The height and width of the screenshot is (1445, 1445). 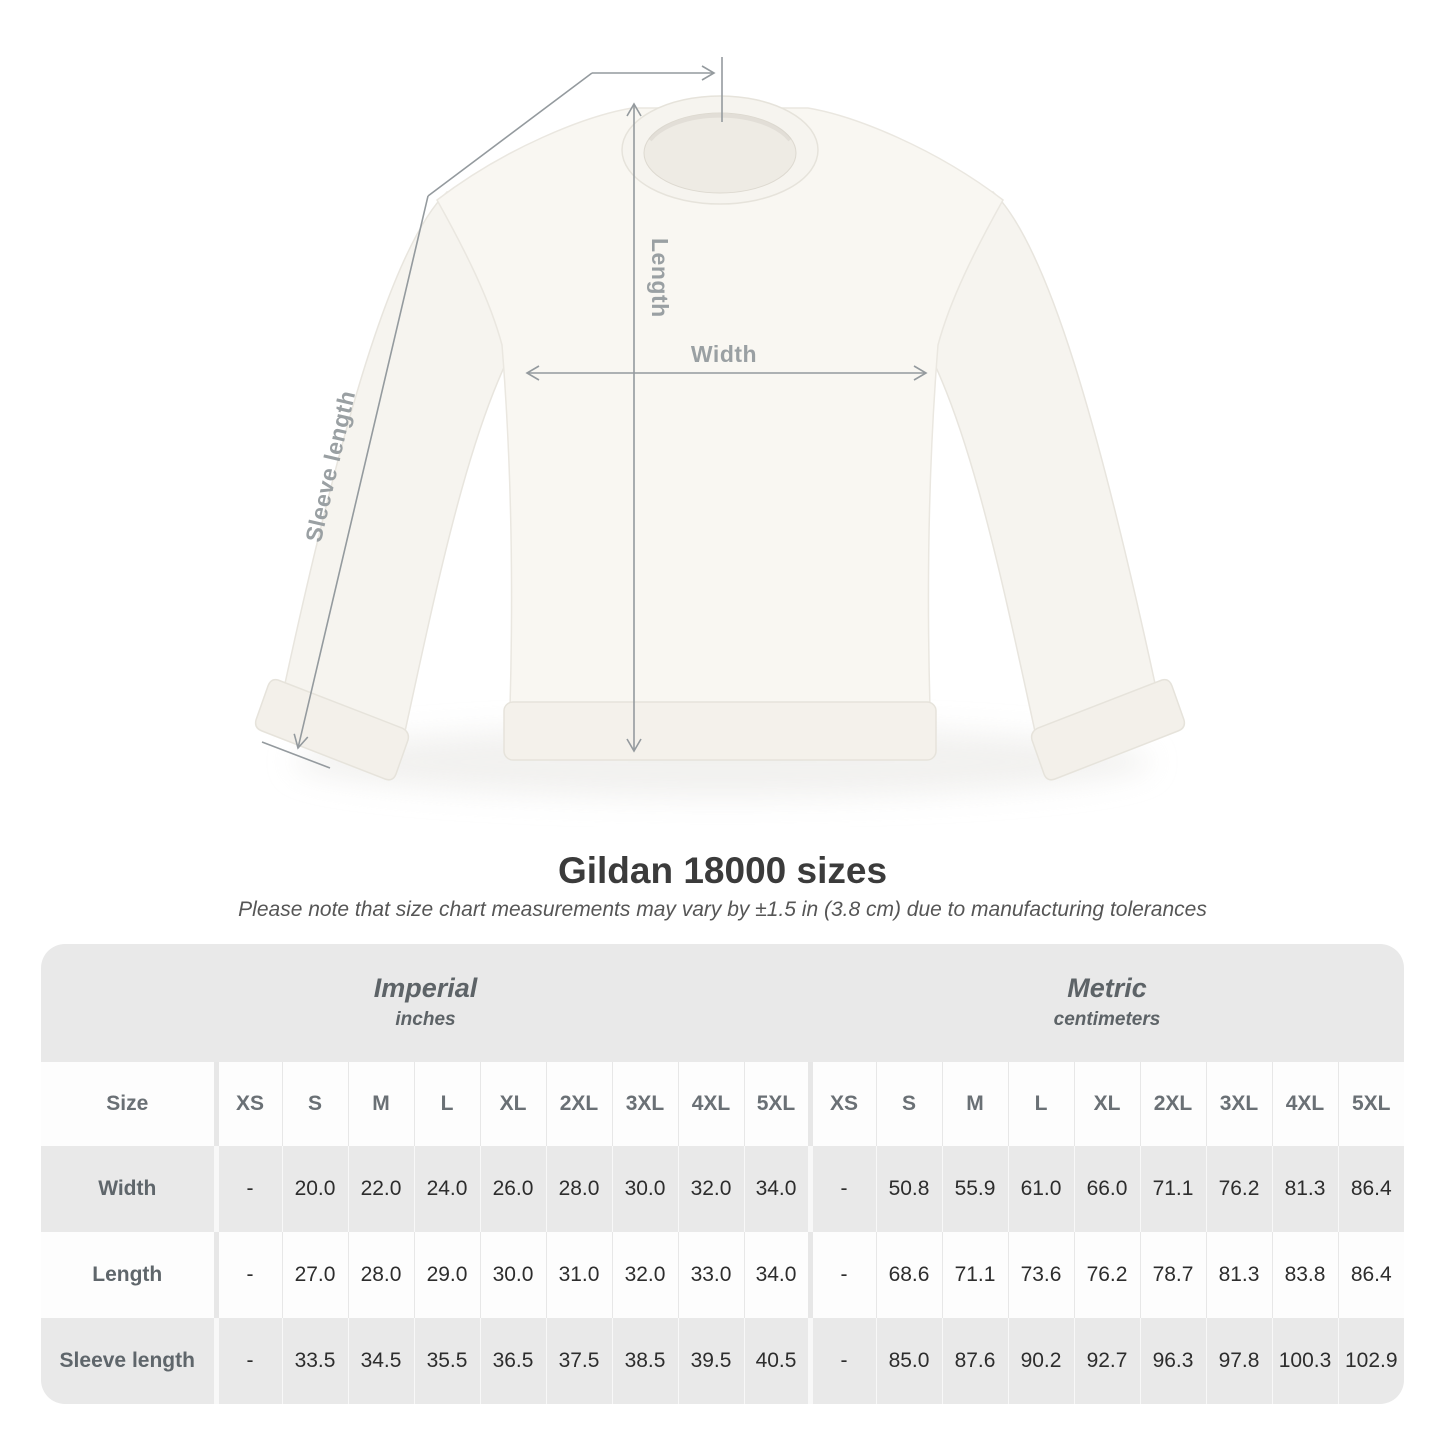 I want to click on sweatshirt-right-cuff, so click(x=1108, y=729).